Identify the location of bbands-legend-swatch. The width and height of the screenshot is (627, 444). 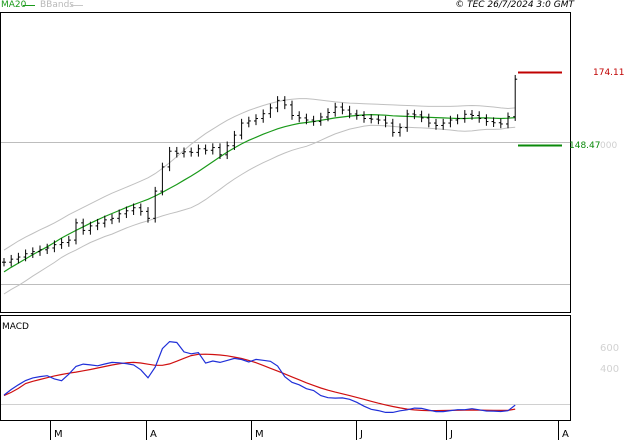
(77, 5).